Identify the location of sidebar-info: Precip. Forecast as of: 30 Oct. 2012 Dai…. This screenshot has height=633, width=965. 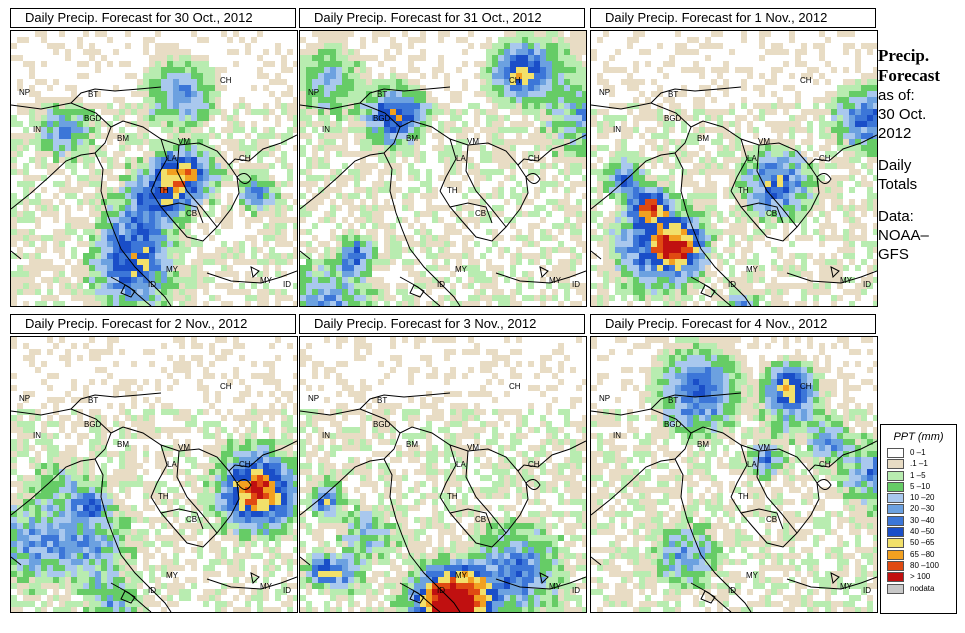
(920, 155).